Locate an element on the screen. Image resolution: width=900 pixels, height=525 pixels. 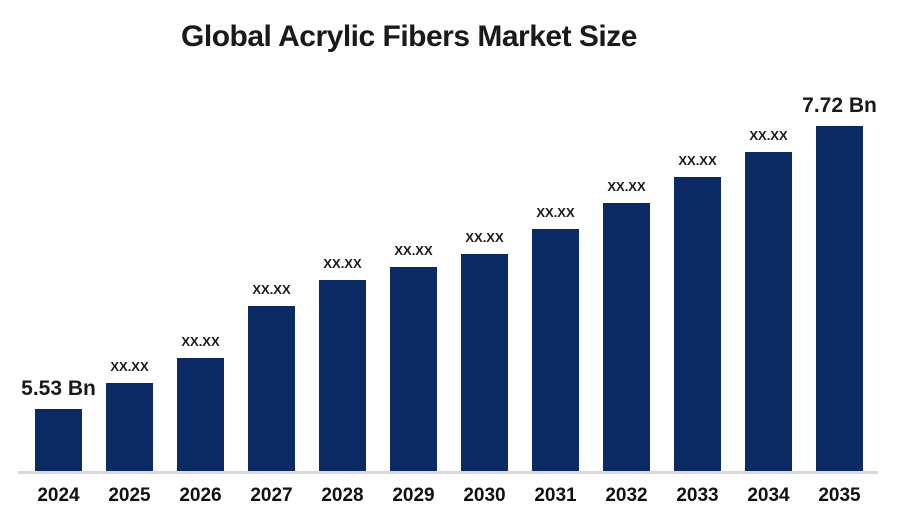
chart-title: Global Acrylic Fibers Market Size is located at coordinates (409, 36).